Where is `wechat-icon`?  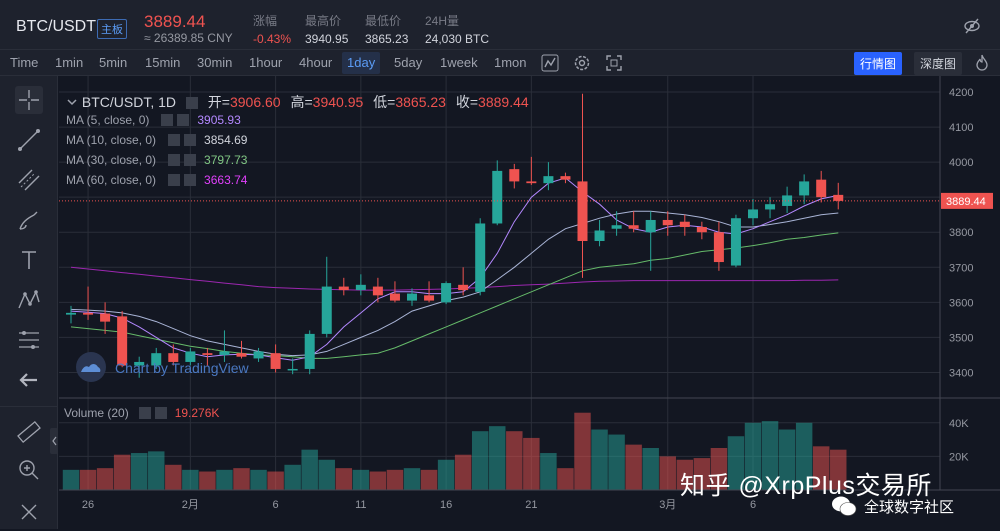
wechat-icon is located at coordinates (844, 506).